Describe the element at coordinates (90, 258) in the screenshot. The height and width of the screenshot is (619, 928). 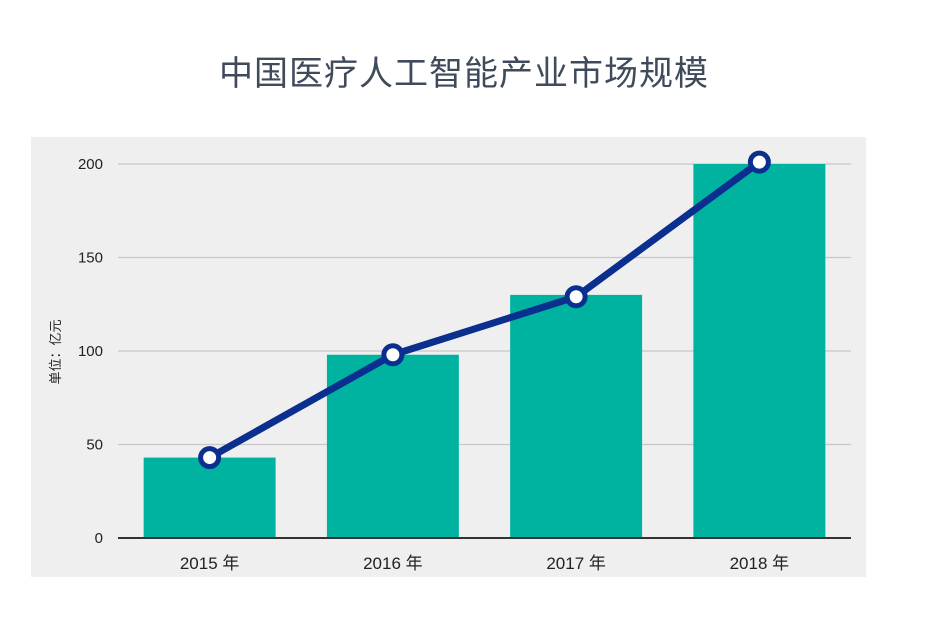
I see `y-tick-label: 150` at that location.